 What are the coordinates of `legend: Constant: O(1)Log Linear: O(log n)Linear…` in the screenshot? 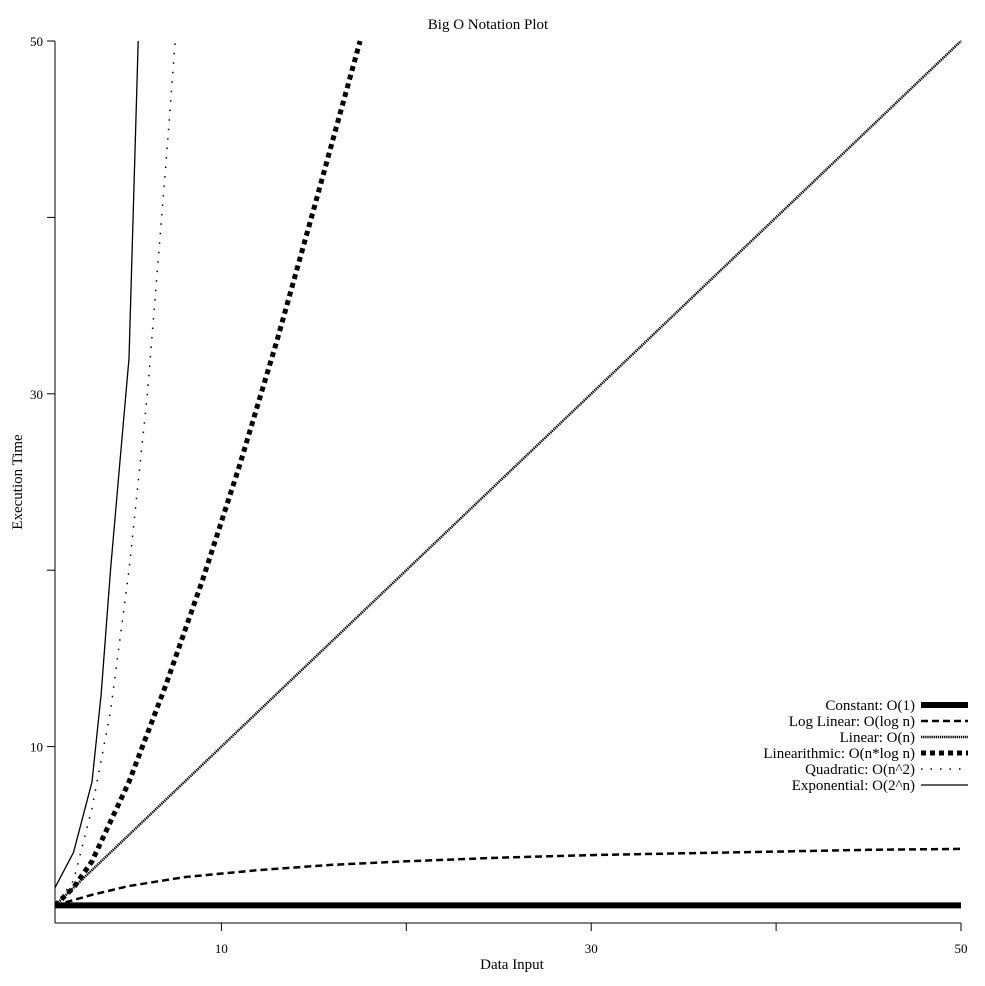 It's located at (865, 746).